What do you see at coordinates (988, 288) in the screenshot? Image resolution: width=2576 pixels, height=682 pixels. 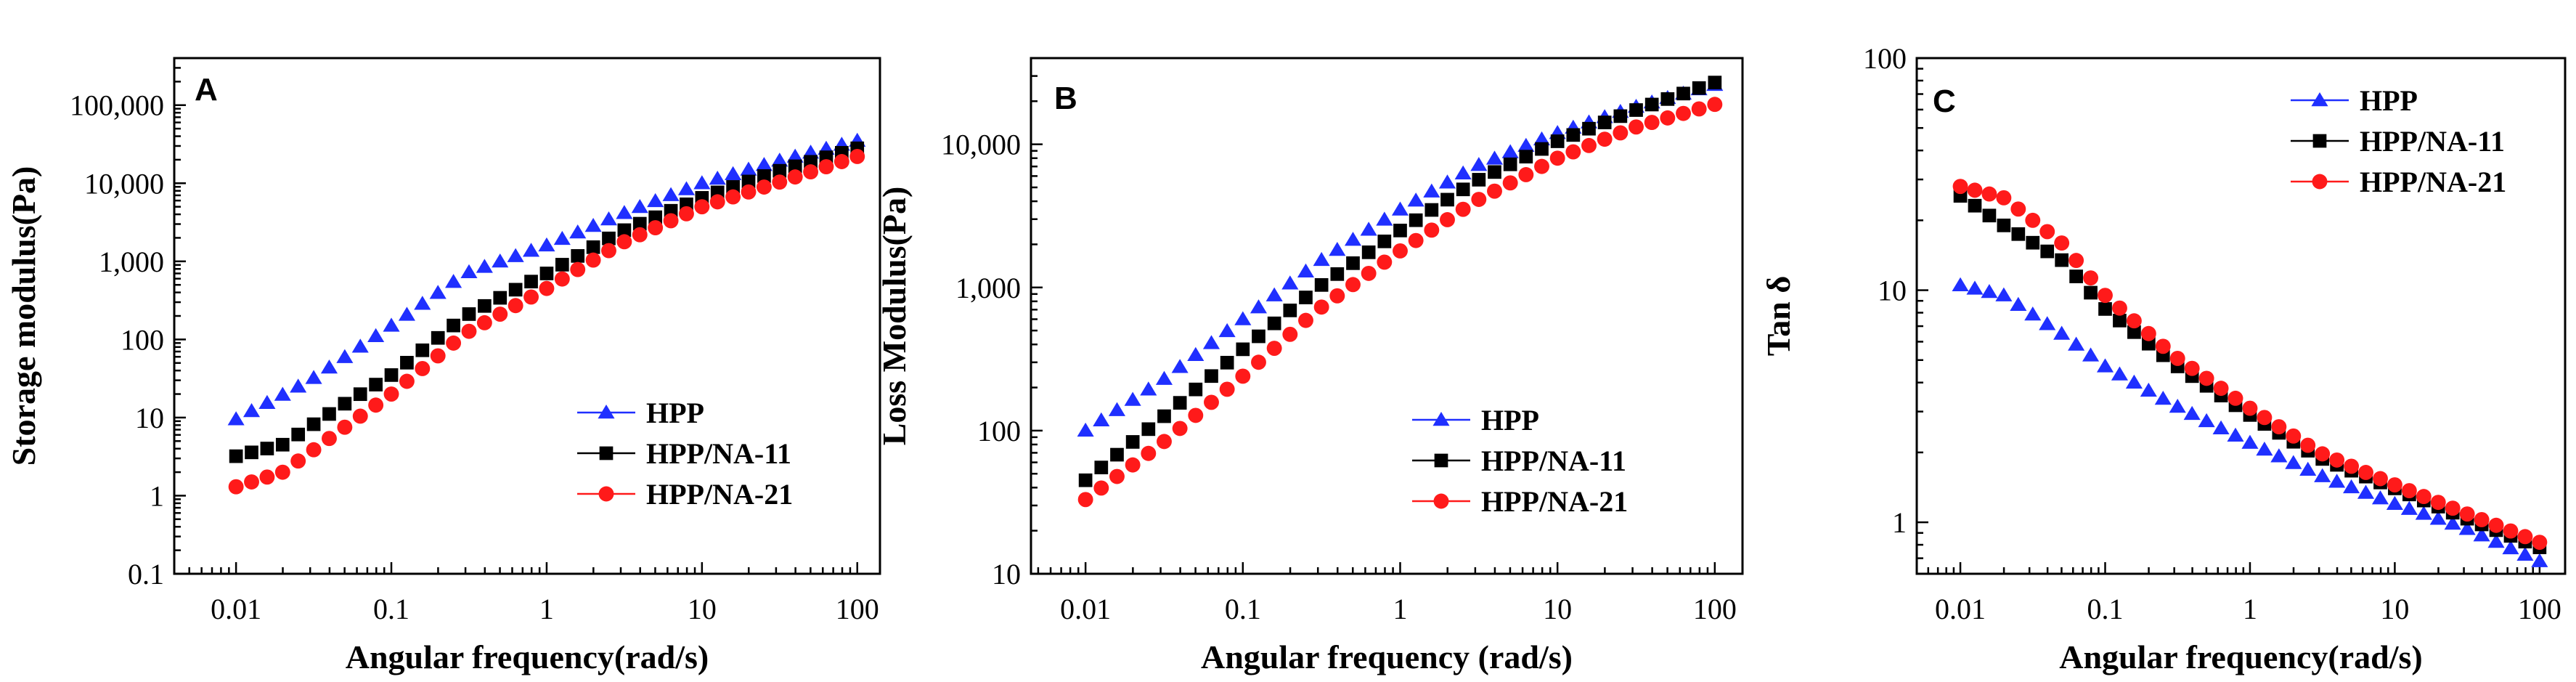 I see `y-tick-label: 1,000` at bounding box center [988, 288].